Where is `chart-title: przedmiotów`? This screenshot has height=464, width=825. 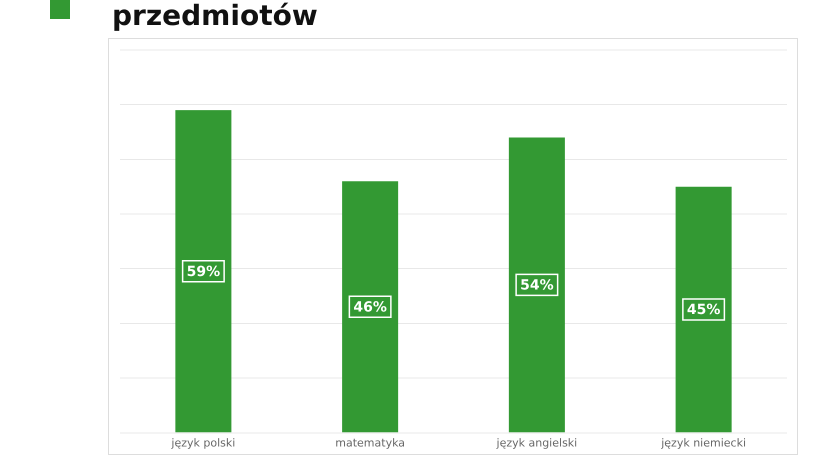 chart-title: przedmiotów is located at coordinates (215, 16).